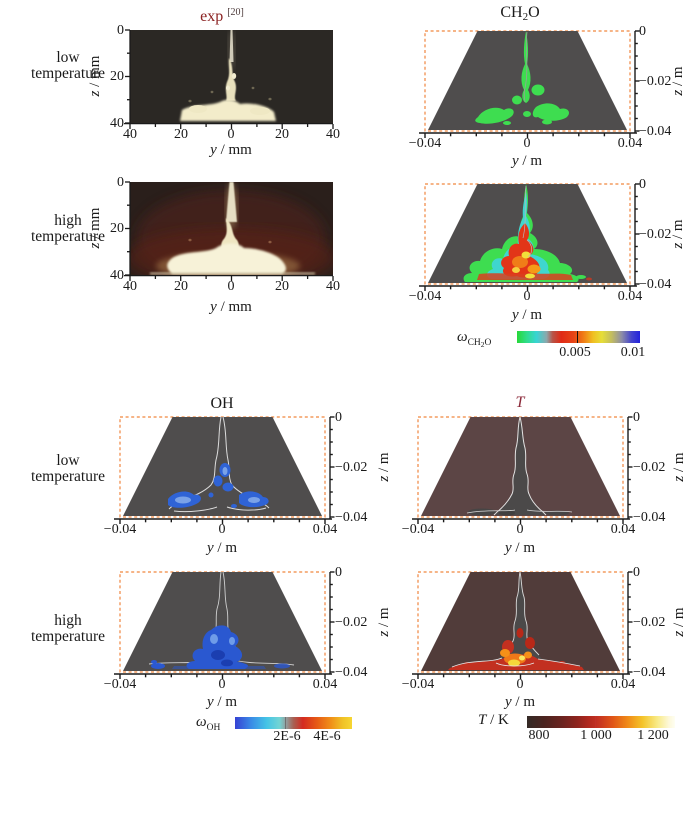  What do you see at coordinates (219, 465) in the screenshot?
I see `oh-low-flame` at bounding box center [219, 465].